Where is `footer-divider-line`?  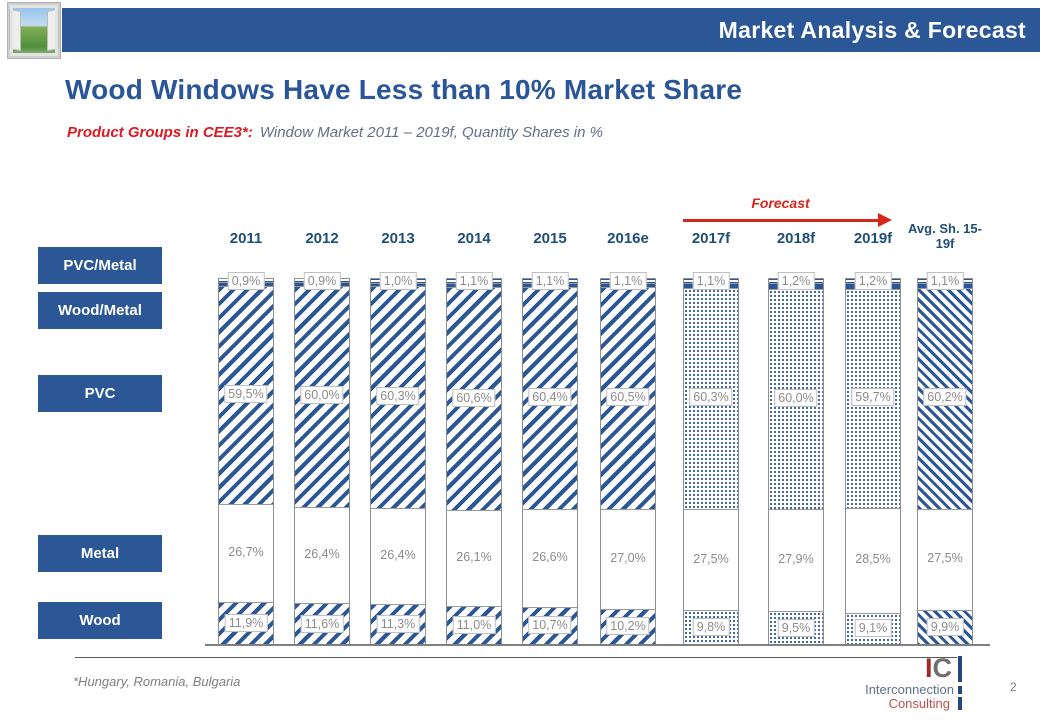
footer-divider-line is located at coordinates (516, 657).